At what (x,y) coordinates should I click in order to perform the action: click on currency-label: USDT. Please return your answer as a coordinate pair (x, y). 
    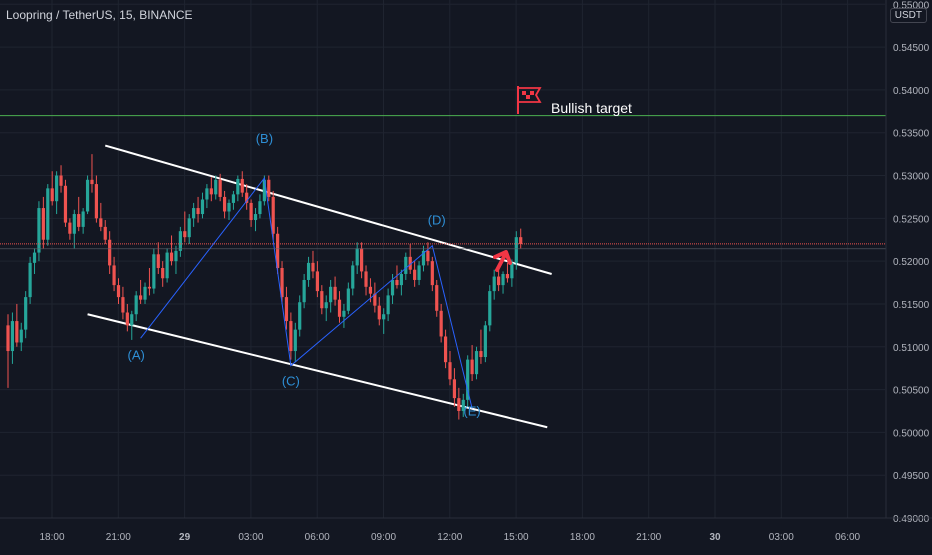
    Looking at the image, I should click on (908, 15).